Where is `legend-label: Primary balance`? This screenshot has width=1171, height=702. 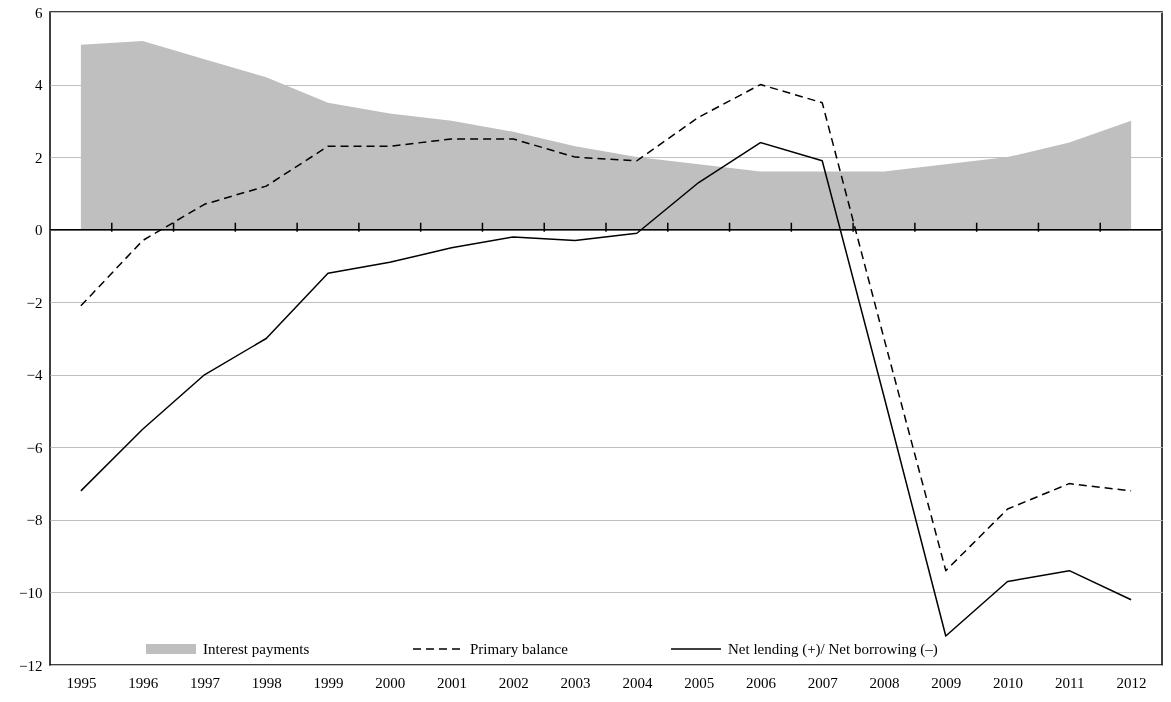
legend-label: Primary balance is located at coordinates (519, 649).